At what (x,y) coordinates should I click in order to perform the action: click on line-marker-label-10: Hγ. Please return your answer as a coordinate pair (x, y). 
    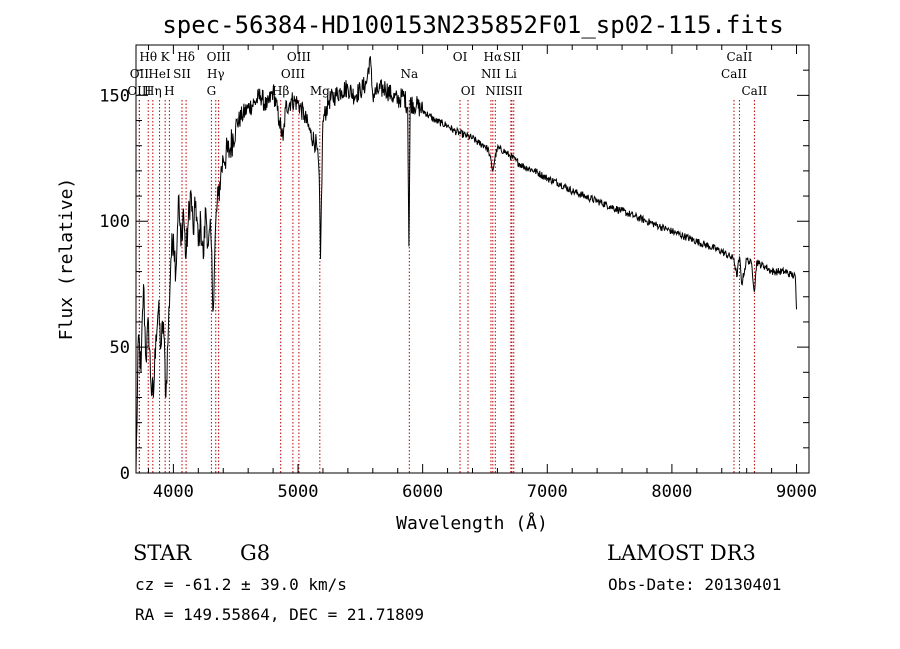
    Looking at the image, I should click on (216, 74).